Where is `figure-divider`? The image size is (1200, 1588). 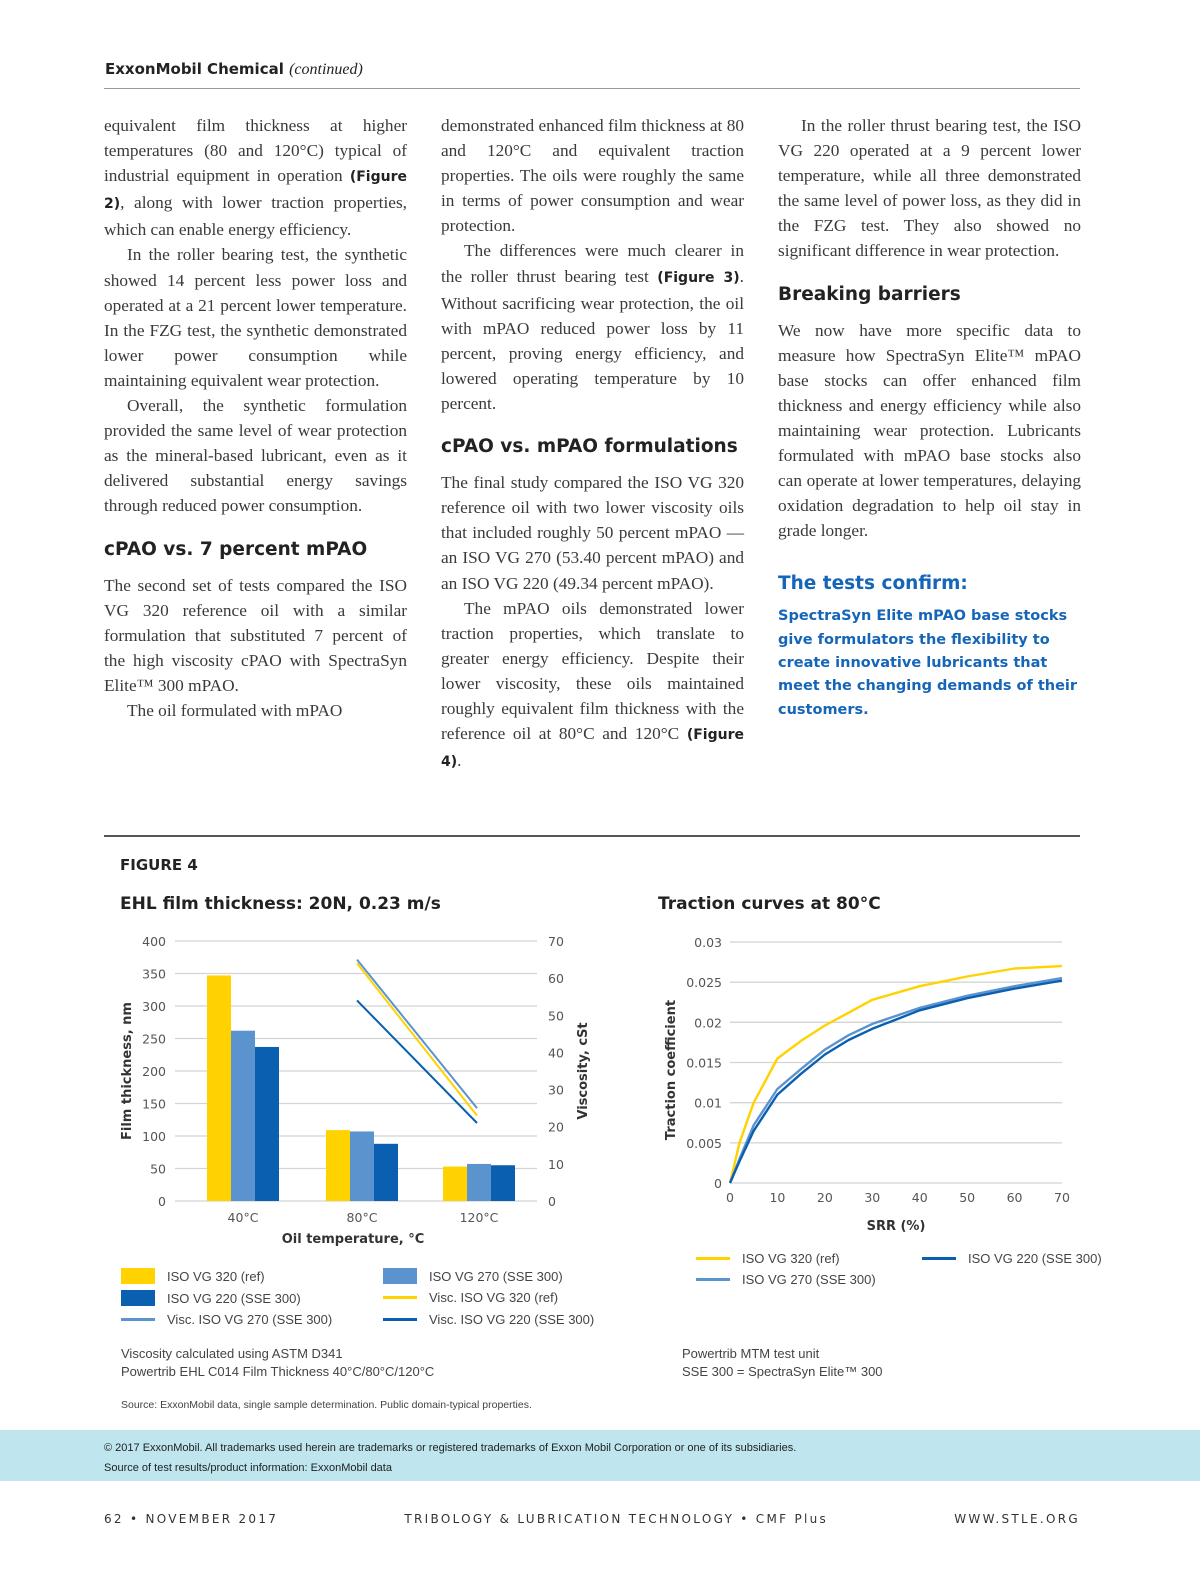 figure-divider is located at coordinates (592, 836).